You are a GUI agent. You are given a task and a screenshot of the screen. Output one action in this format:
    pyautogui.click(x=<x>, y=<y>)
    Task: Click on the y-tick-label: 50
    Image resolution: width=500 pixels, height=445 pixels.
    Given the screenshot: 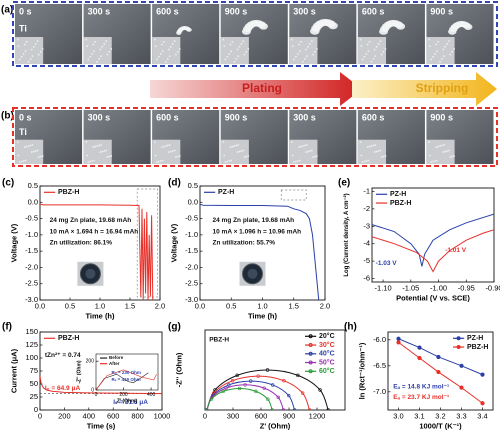 What is the action you would take?
    pyautogui.click(x=34, y=383)
    